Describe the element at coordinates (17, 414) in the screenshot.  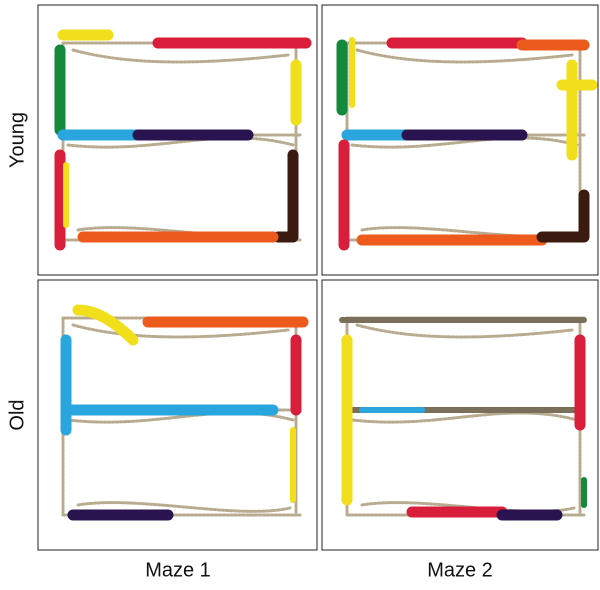
I see `row-label: Old` at that location.